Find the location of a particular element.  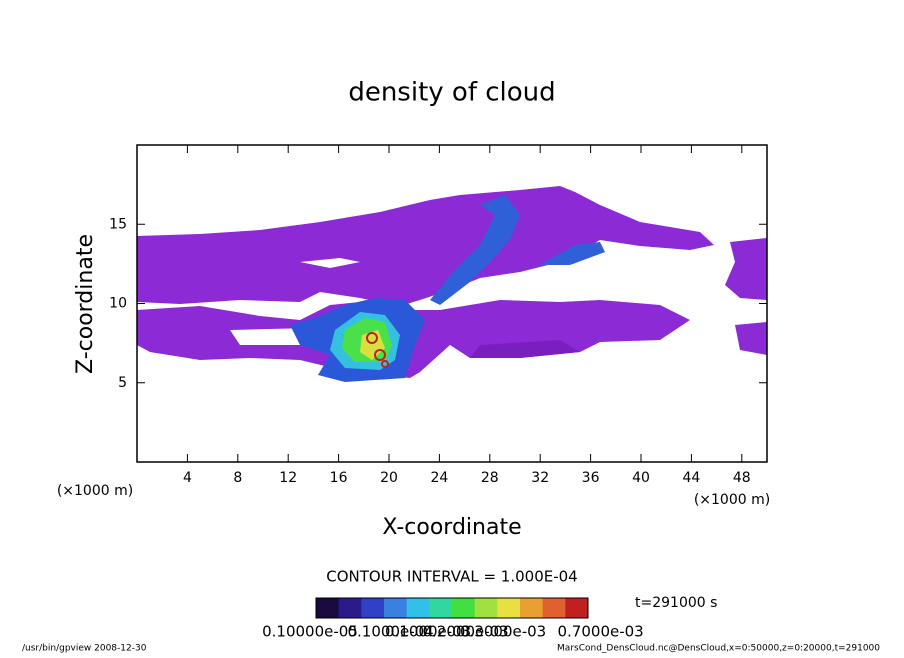

colorbar-label: 0.10000e-05 is located at coordinates (310, 632).